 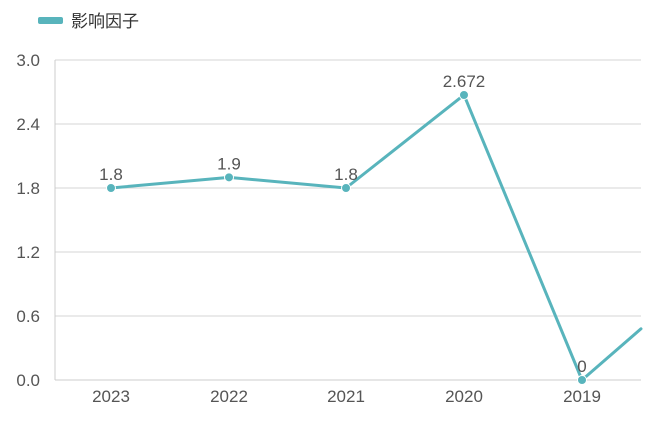 What do you see at coordinates (105, 22) in the screenshot?
I see `legend-label: 影响因子` at bounding box center [105, 22].